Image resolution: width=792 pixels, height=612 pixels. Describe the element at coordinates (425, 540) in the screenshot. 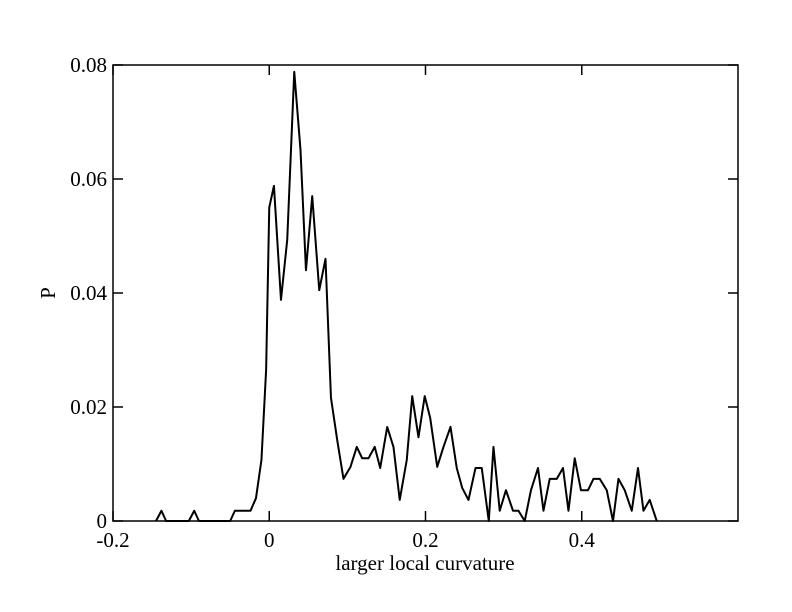

I see `x-tick-label: 0.2` at that location.